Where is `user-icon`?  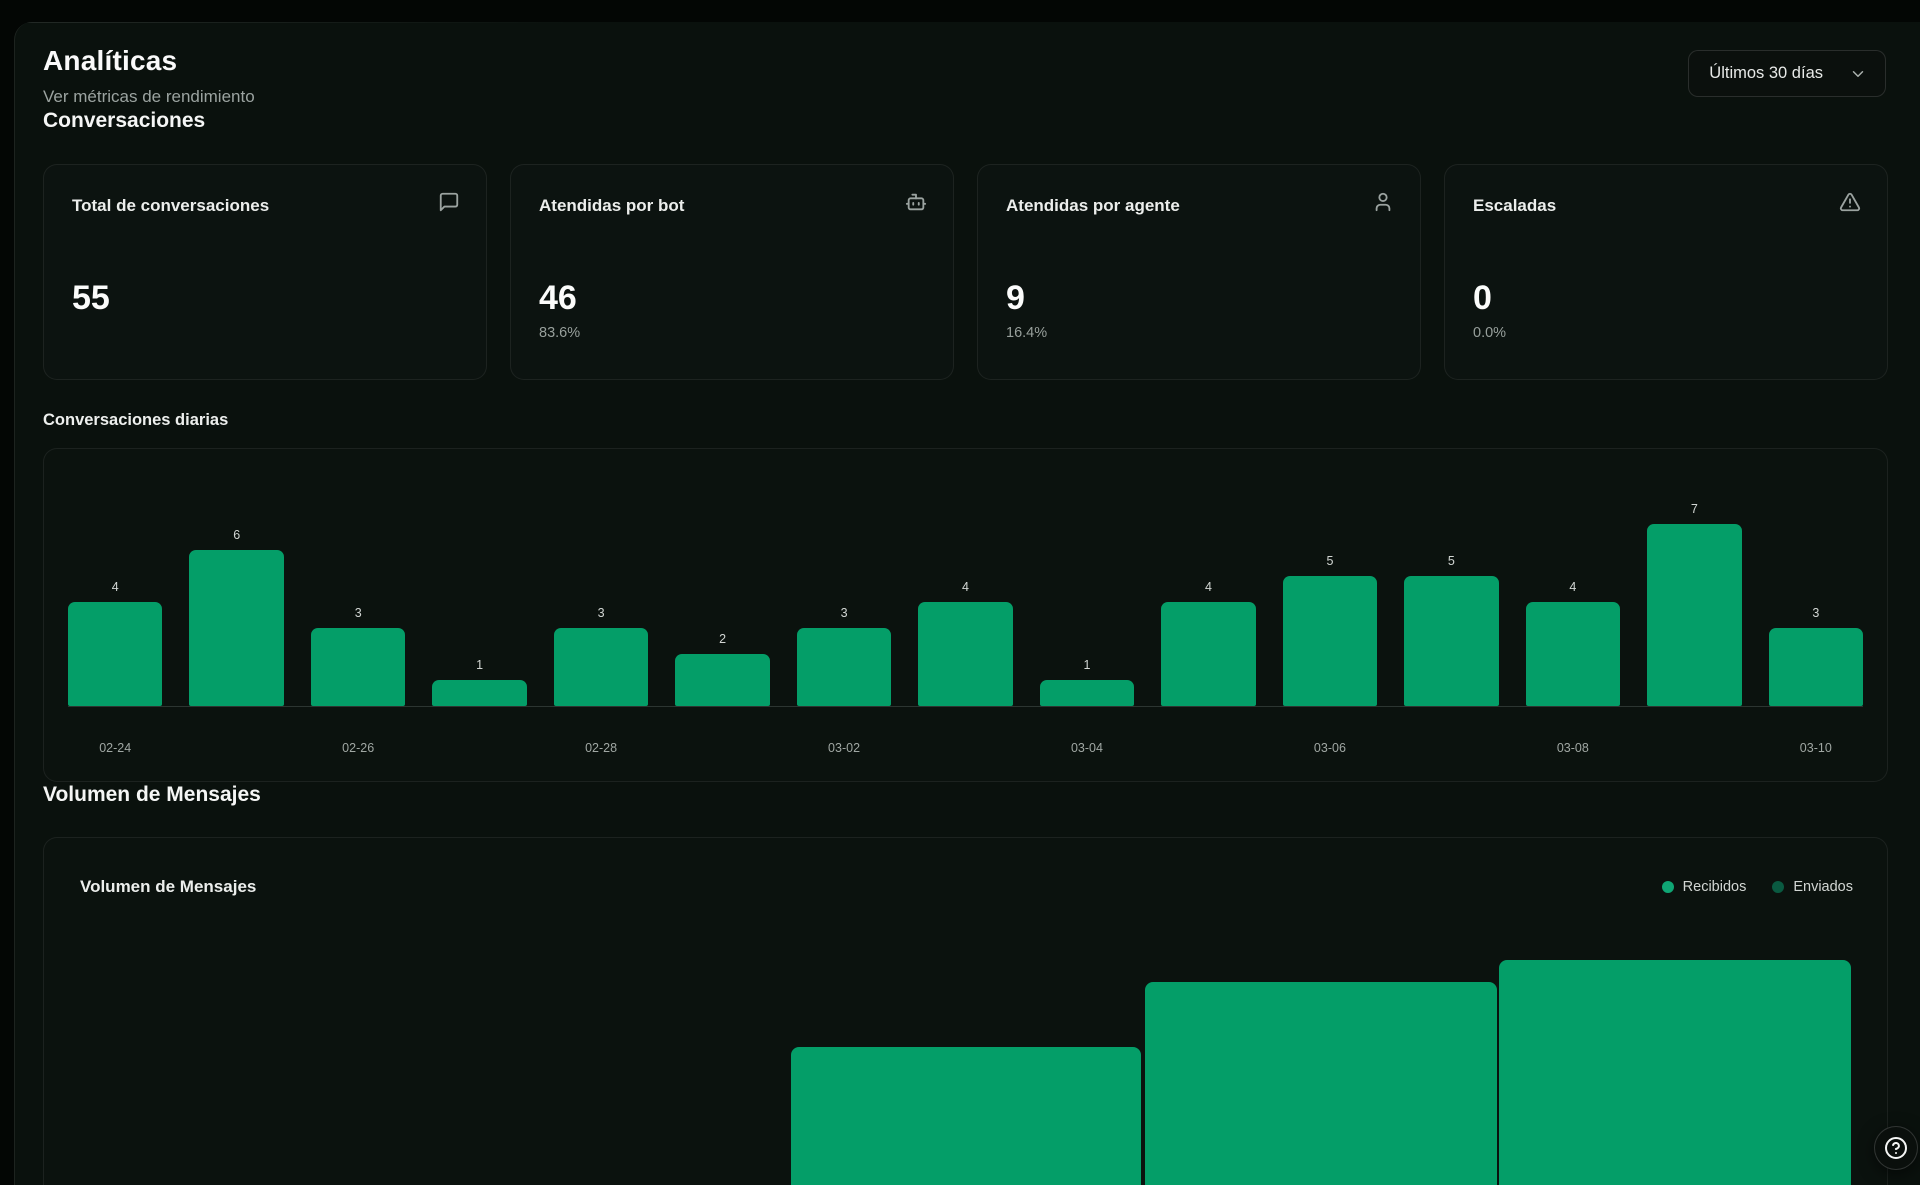 user-icon is located at coordinates (1383, 202).